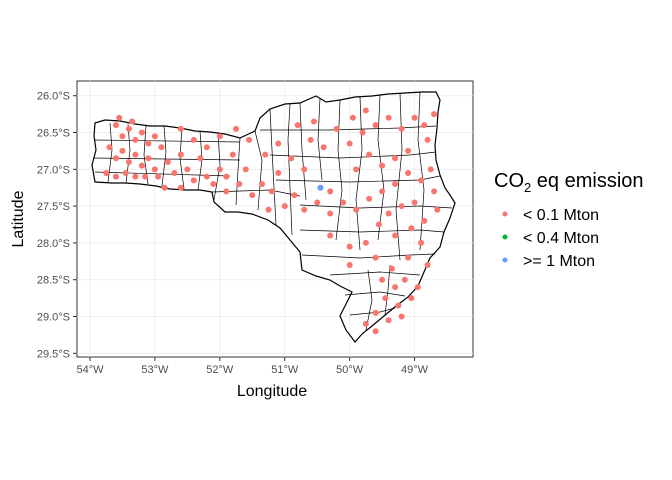 The image size is (672, 480). What do you see at coordinates (561, 238) in the screenshot?
I see `legend-entry-label: < 0.4 Mton` at bounding box center [561, 238].